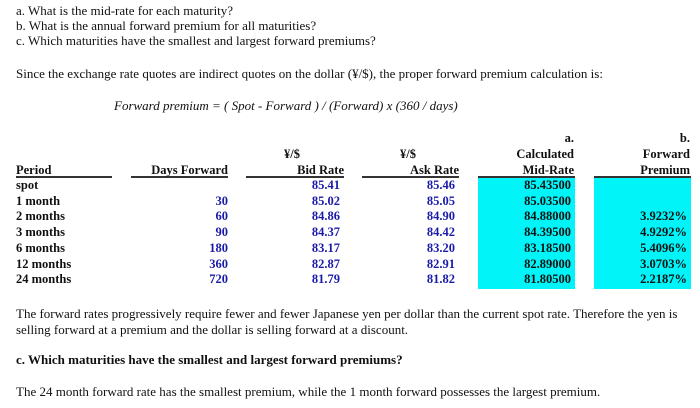 Image resolution: width=700 pixels, height=408 pixels. What do you see at coordinates (44, 279) in the screenshot?
I see `cell-period: 24 months` at bounding box center [44, 279].